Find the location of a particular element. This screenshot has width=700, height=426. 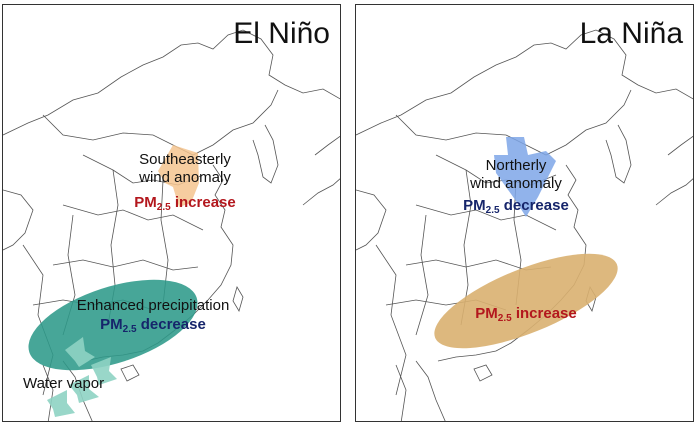

southeasterly-wind-arrow-icon is located at coordinates (178, 176).